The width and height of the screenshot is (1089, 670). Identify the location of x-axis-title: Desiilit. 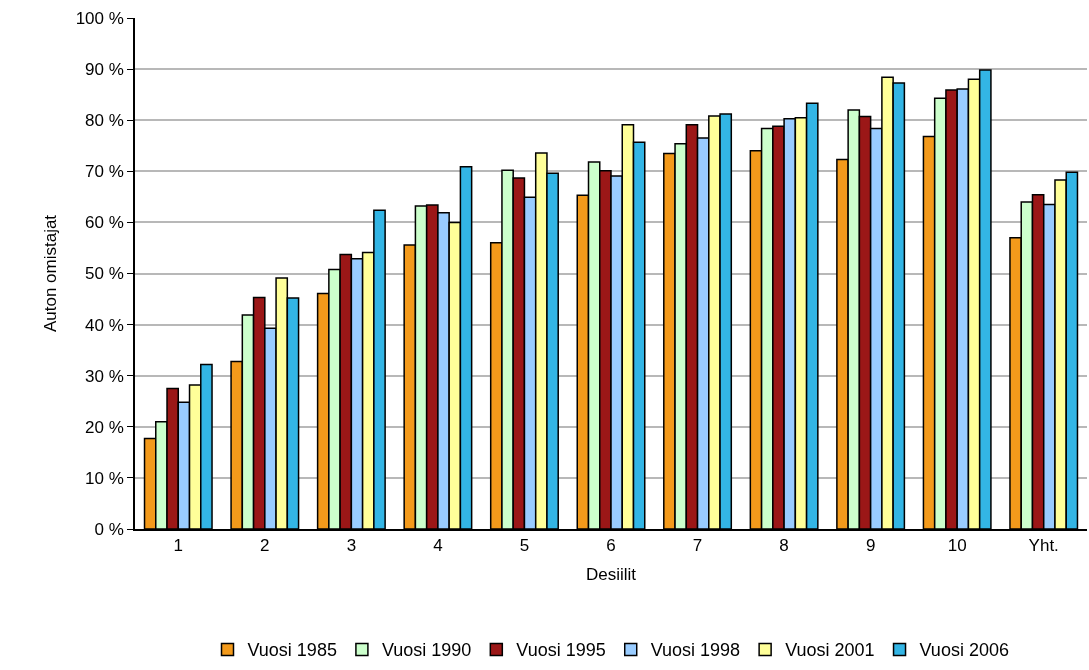
(611, 575).